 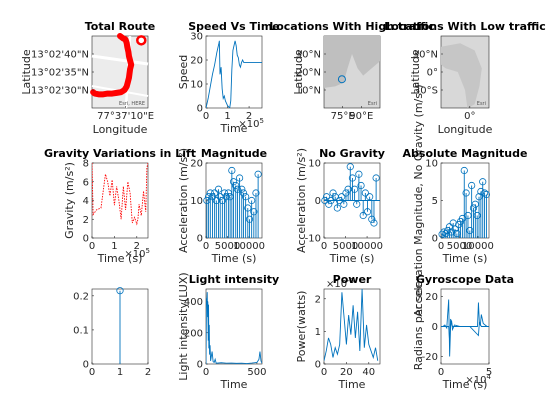 I want to click on chart-title: Gravity Variations in Lift, so click(x=120, y=153).